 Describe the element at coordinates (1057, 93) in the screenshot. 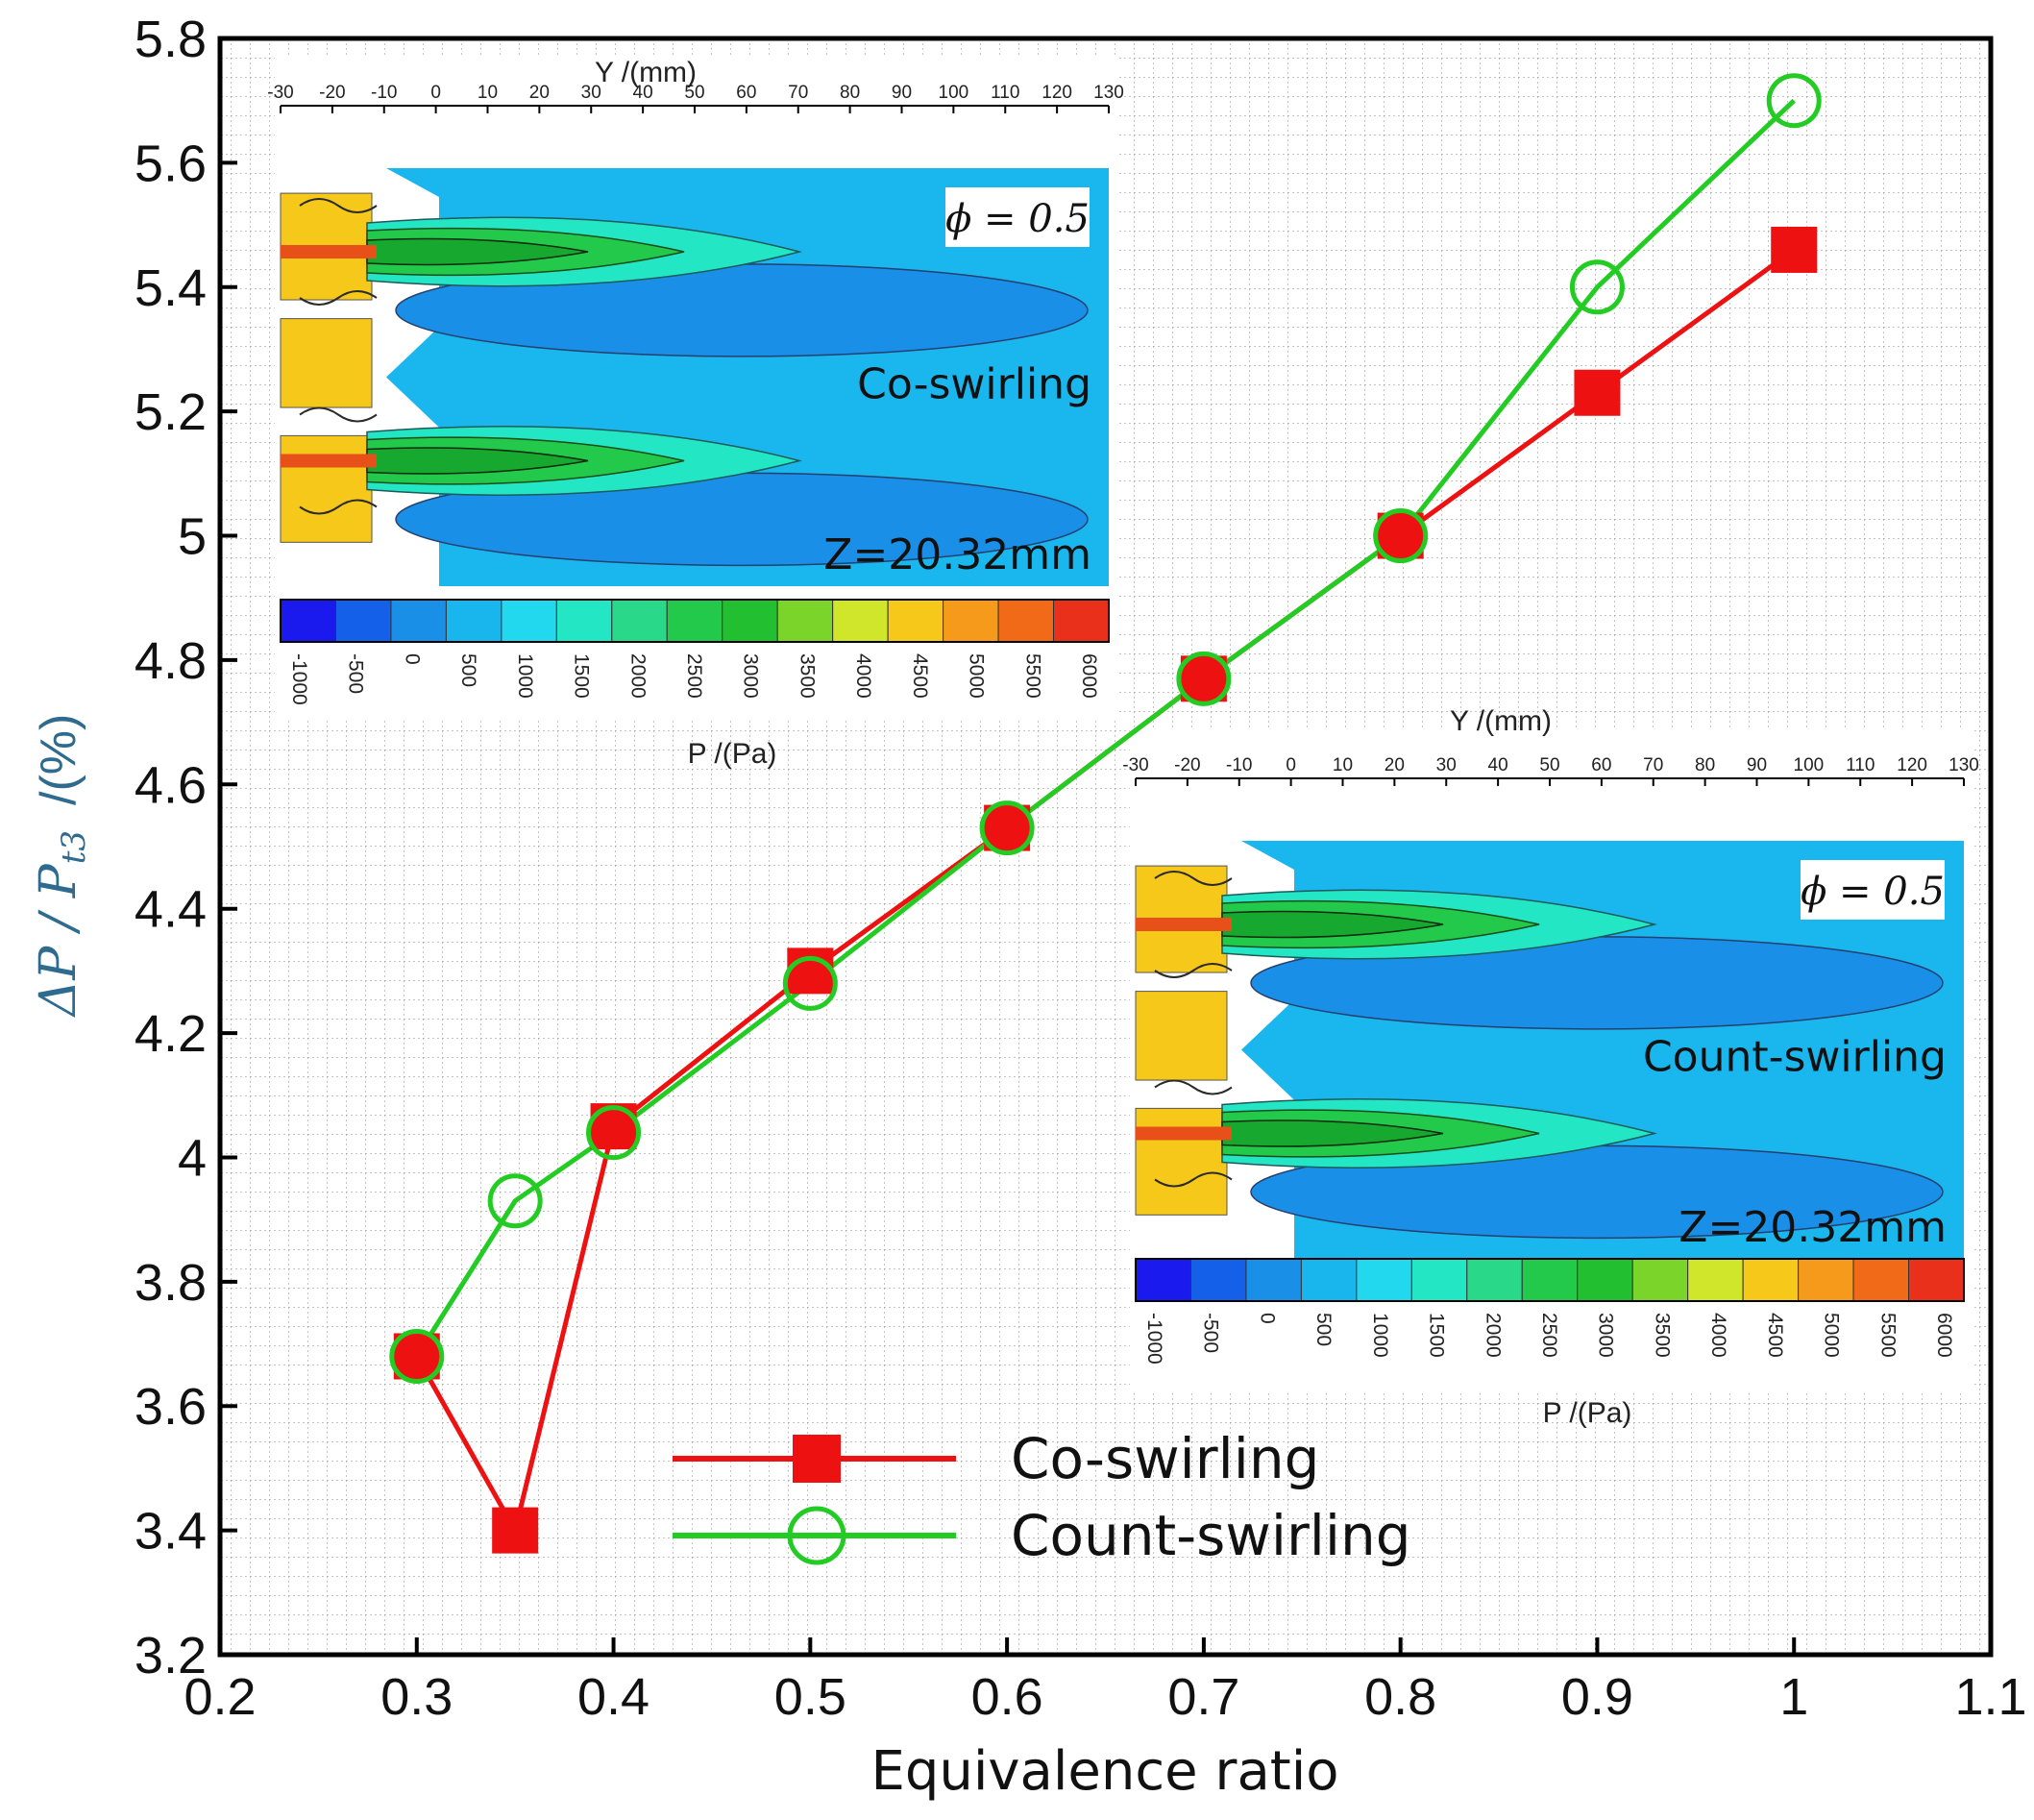

I see `inset-axis-tick-label: 120` at that location.